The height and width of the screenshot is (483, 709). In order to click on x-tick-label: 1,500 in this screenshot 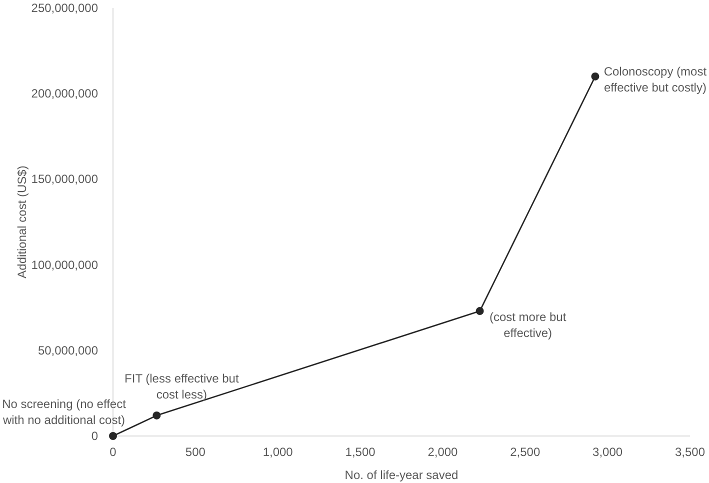, I will do `click(360, 452)`.